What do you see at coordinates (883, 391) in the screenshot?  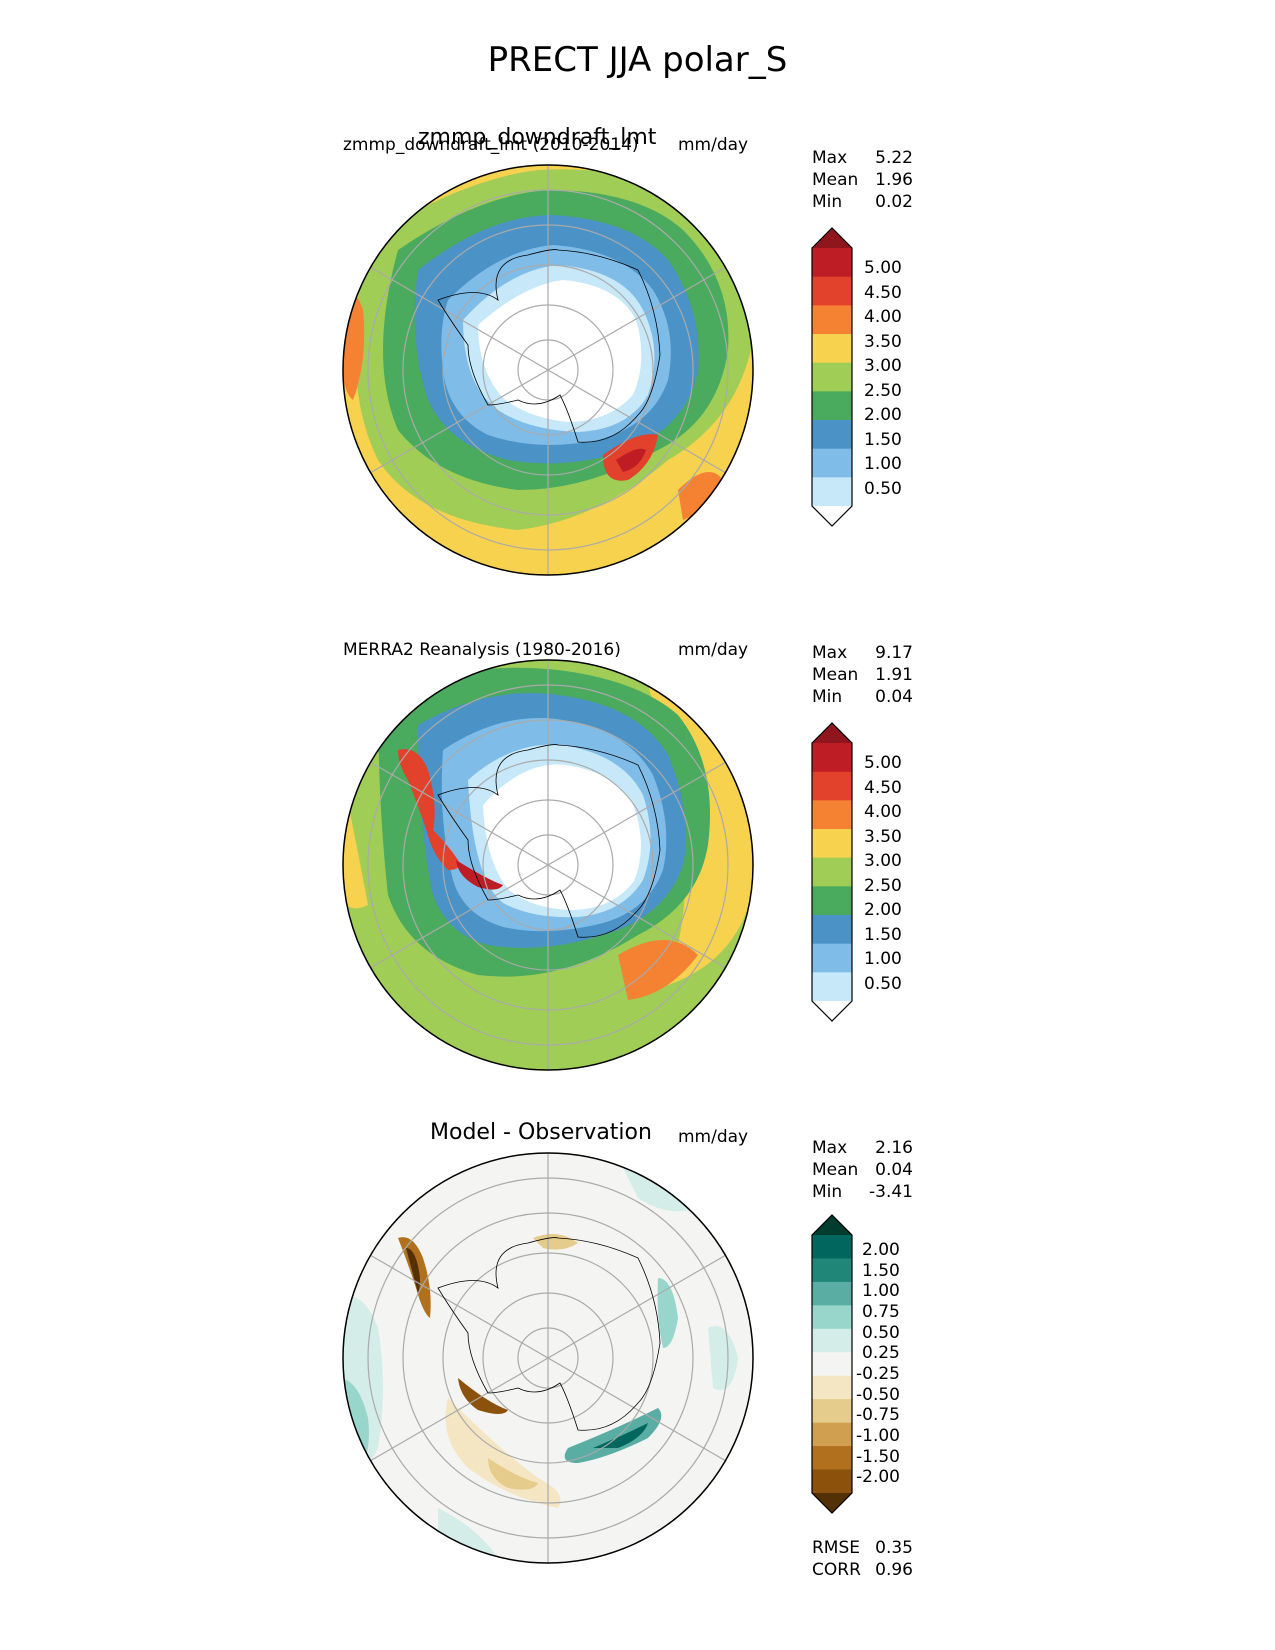 I see `panel1-cb-tick: 2.50` at bounding box center [883, 391].